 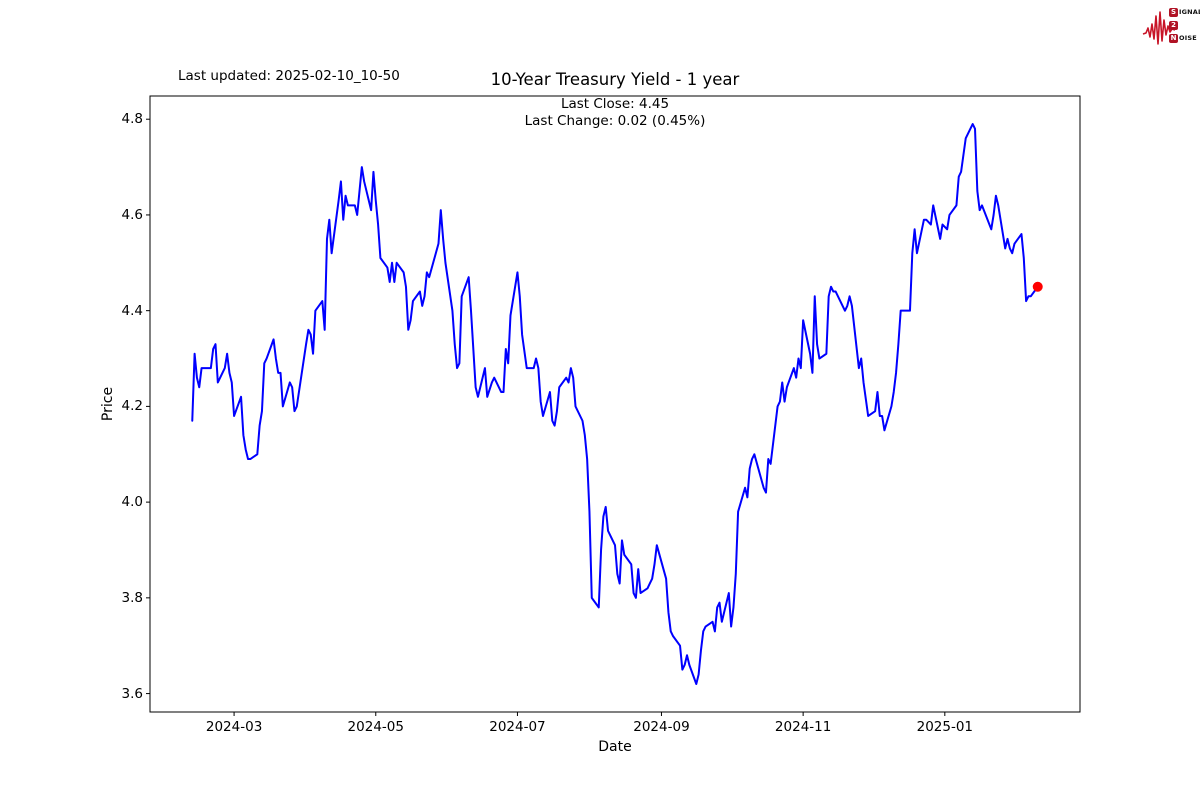 I want to click on y-tick-label: 4.8, so click(x=132, y=119).